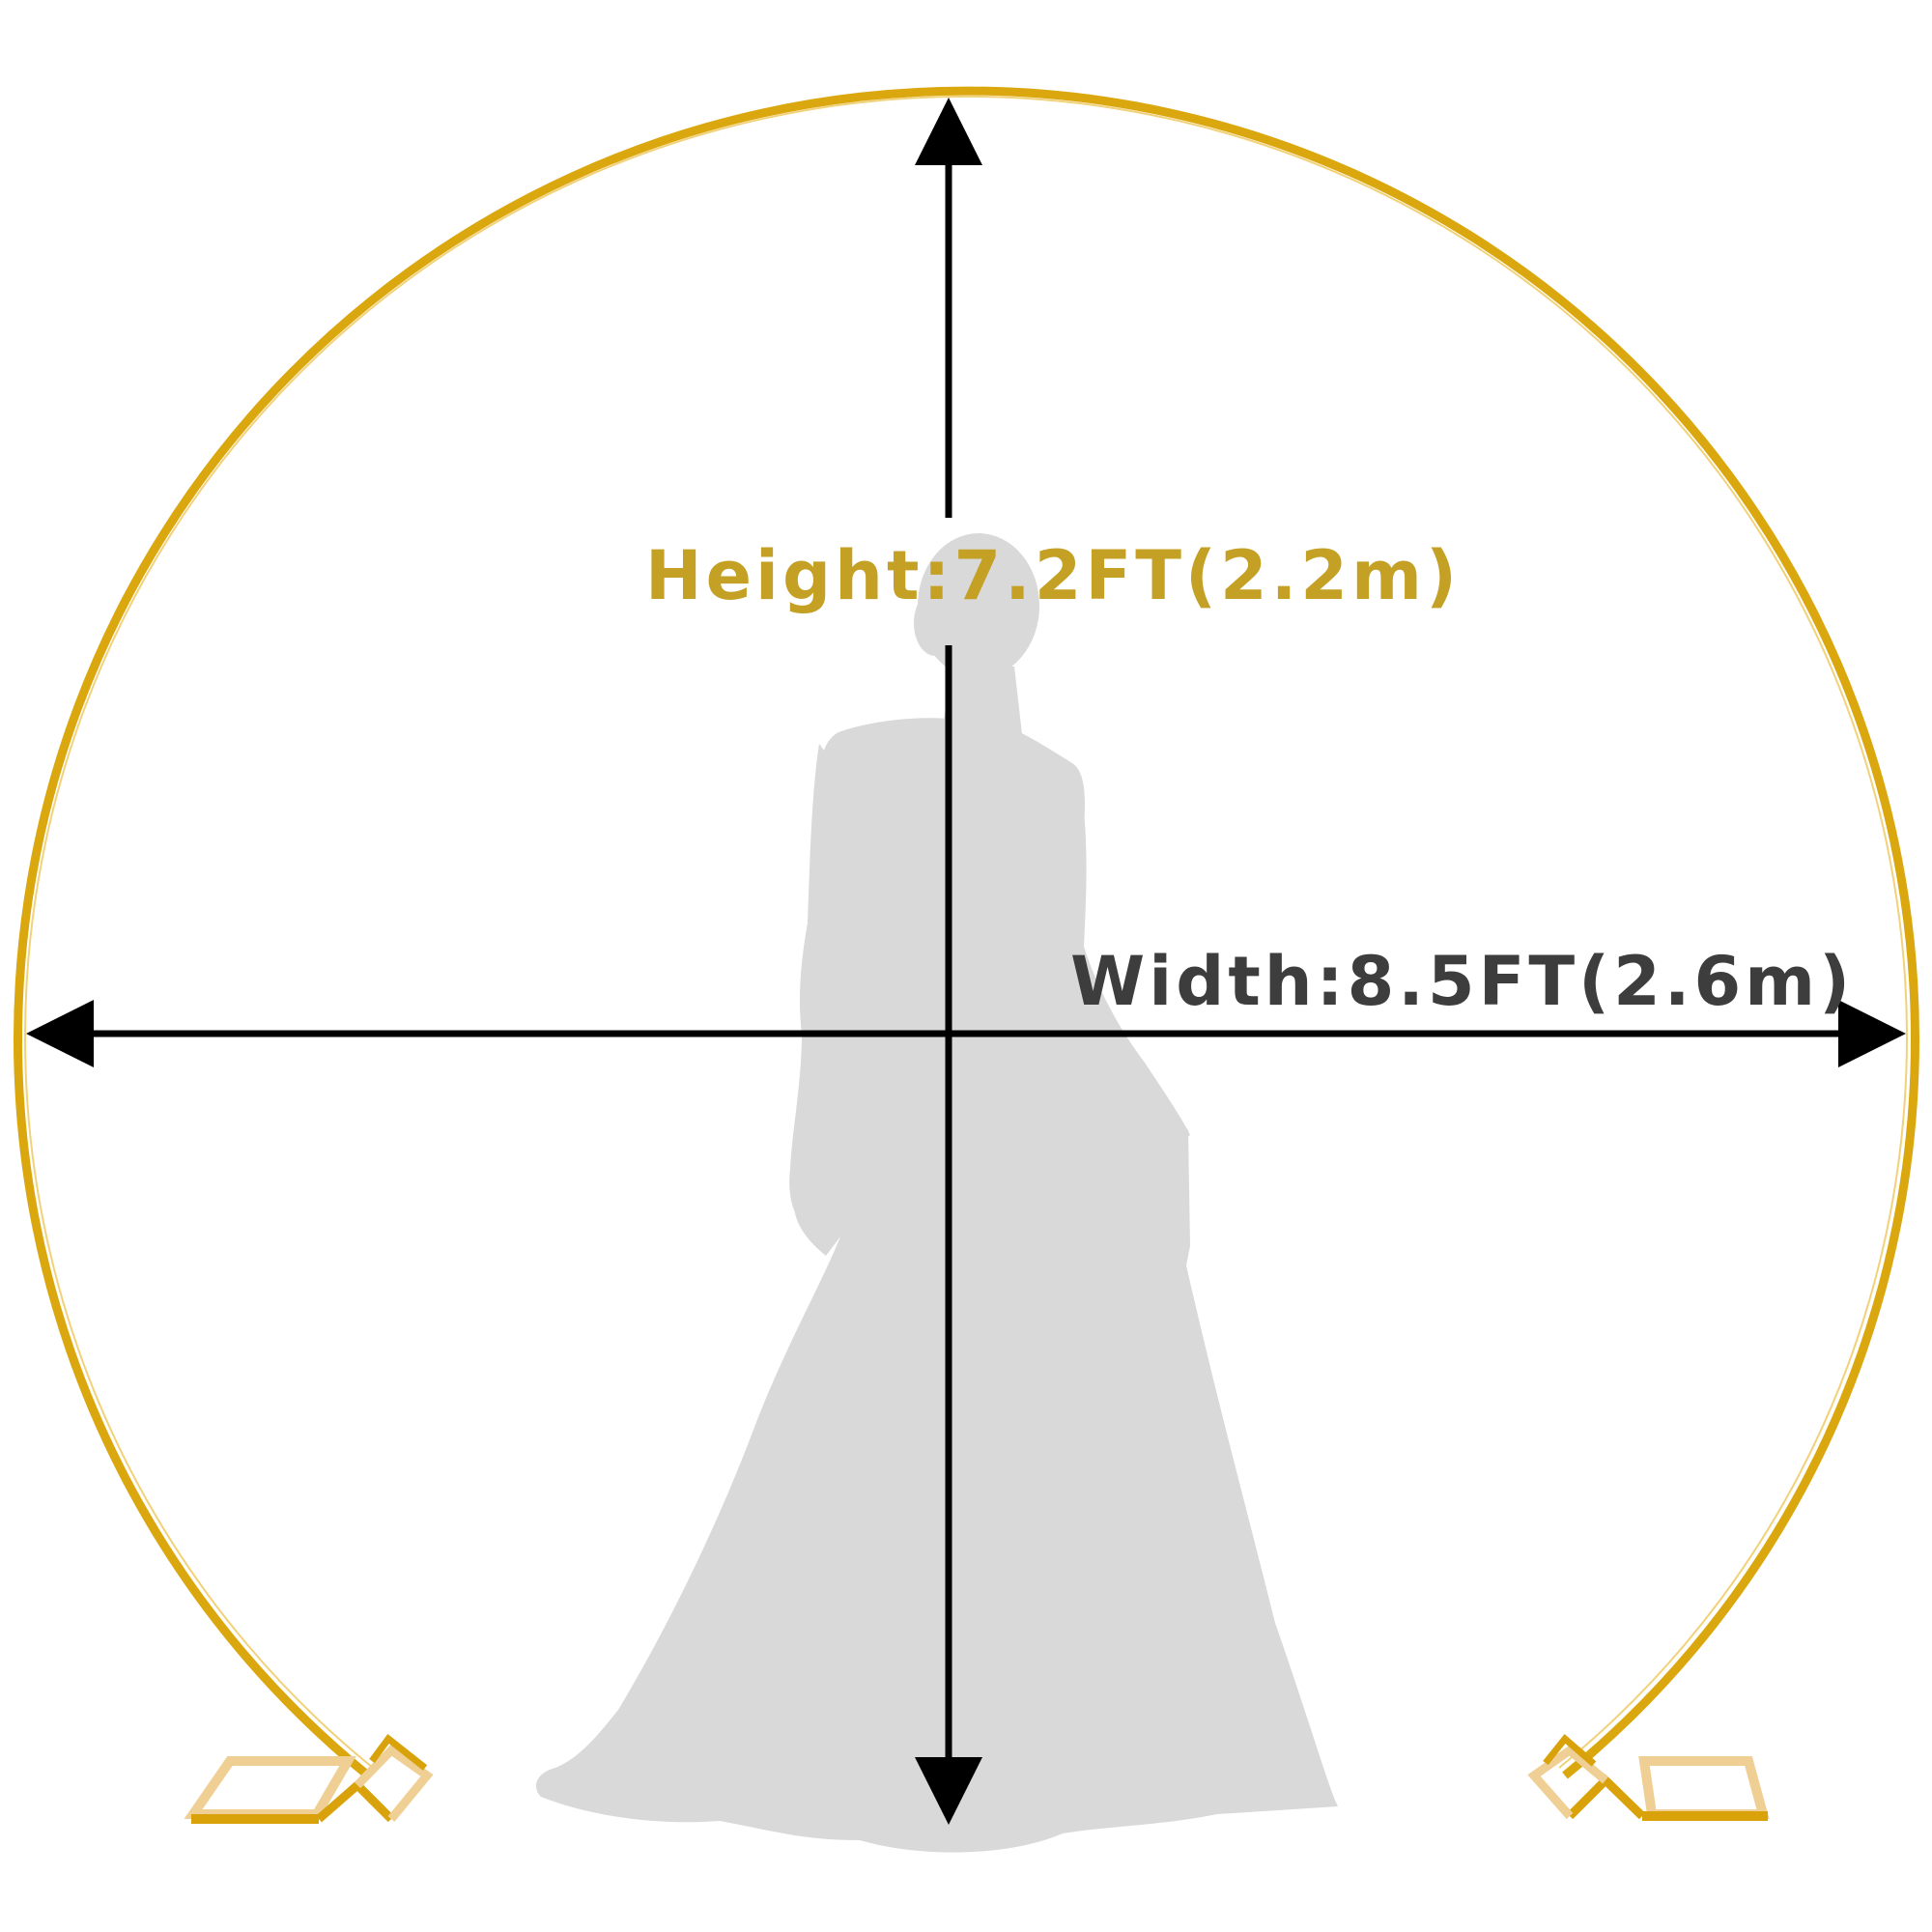 This screenshot has width=1932, height=1932. Describe the element at coordinates (1462, 981) in the screenshot. I see `width-label: Width:8.5FT(2.6m)` at that location.